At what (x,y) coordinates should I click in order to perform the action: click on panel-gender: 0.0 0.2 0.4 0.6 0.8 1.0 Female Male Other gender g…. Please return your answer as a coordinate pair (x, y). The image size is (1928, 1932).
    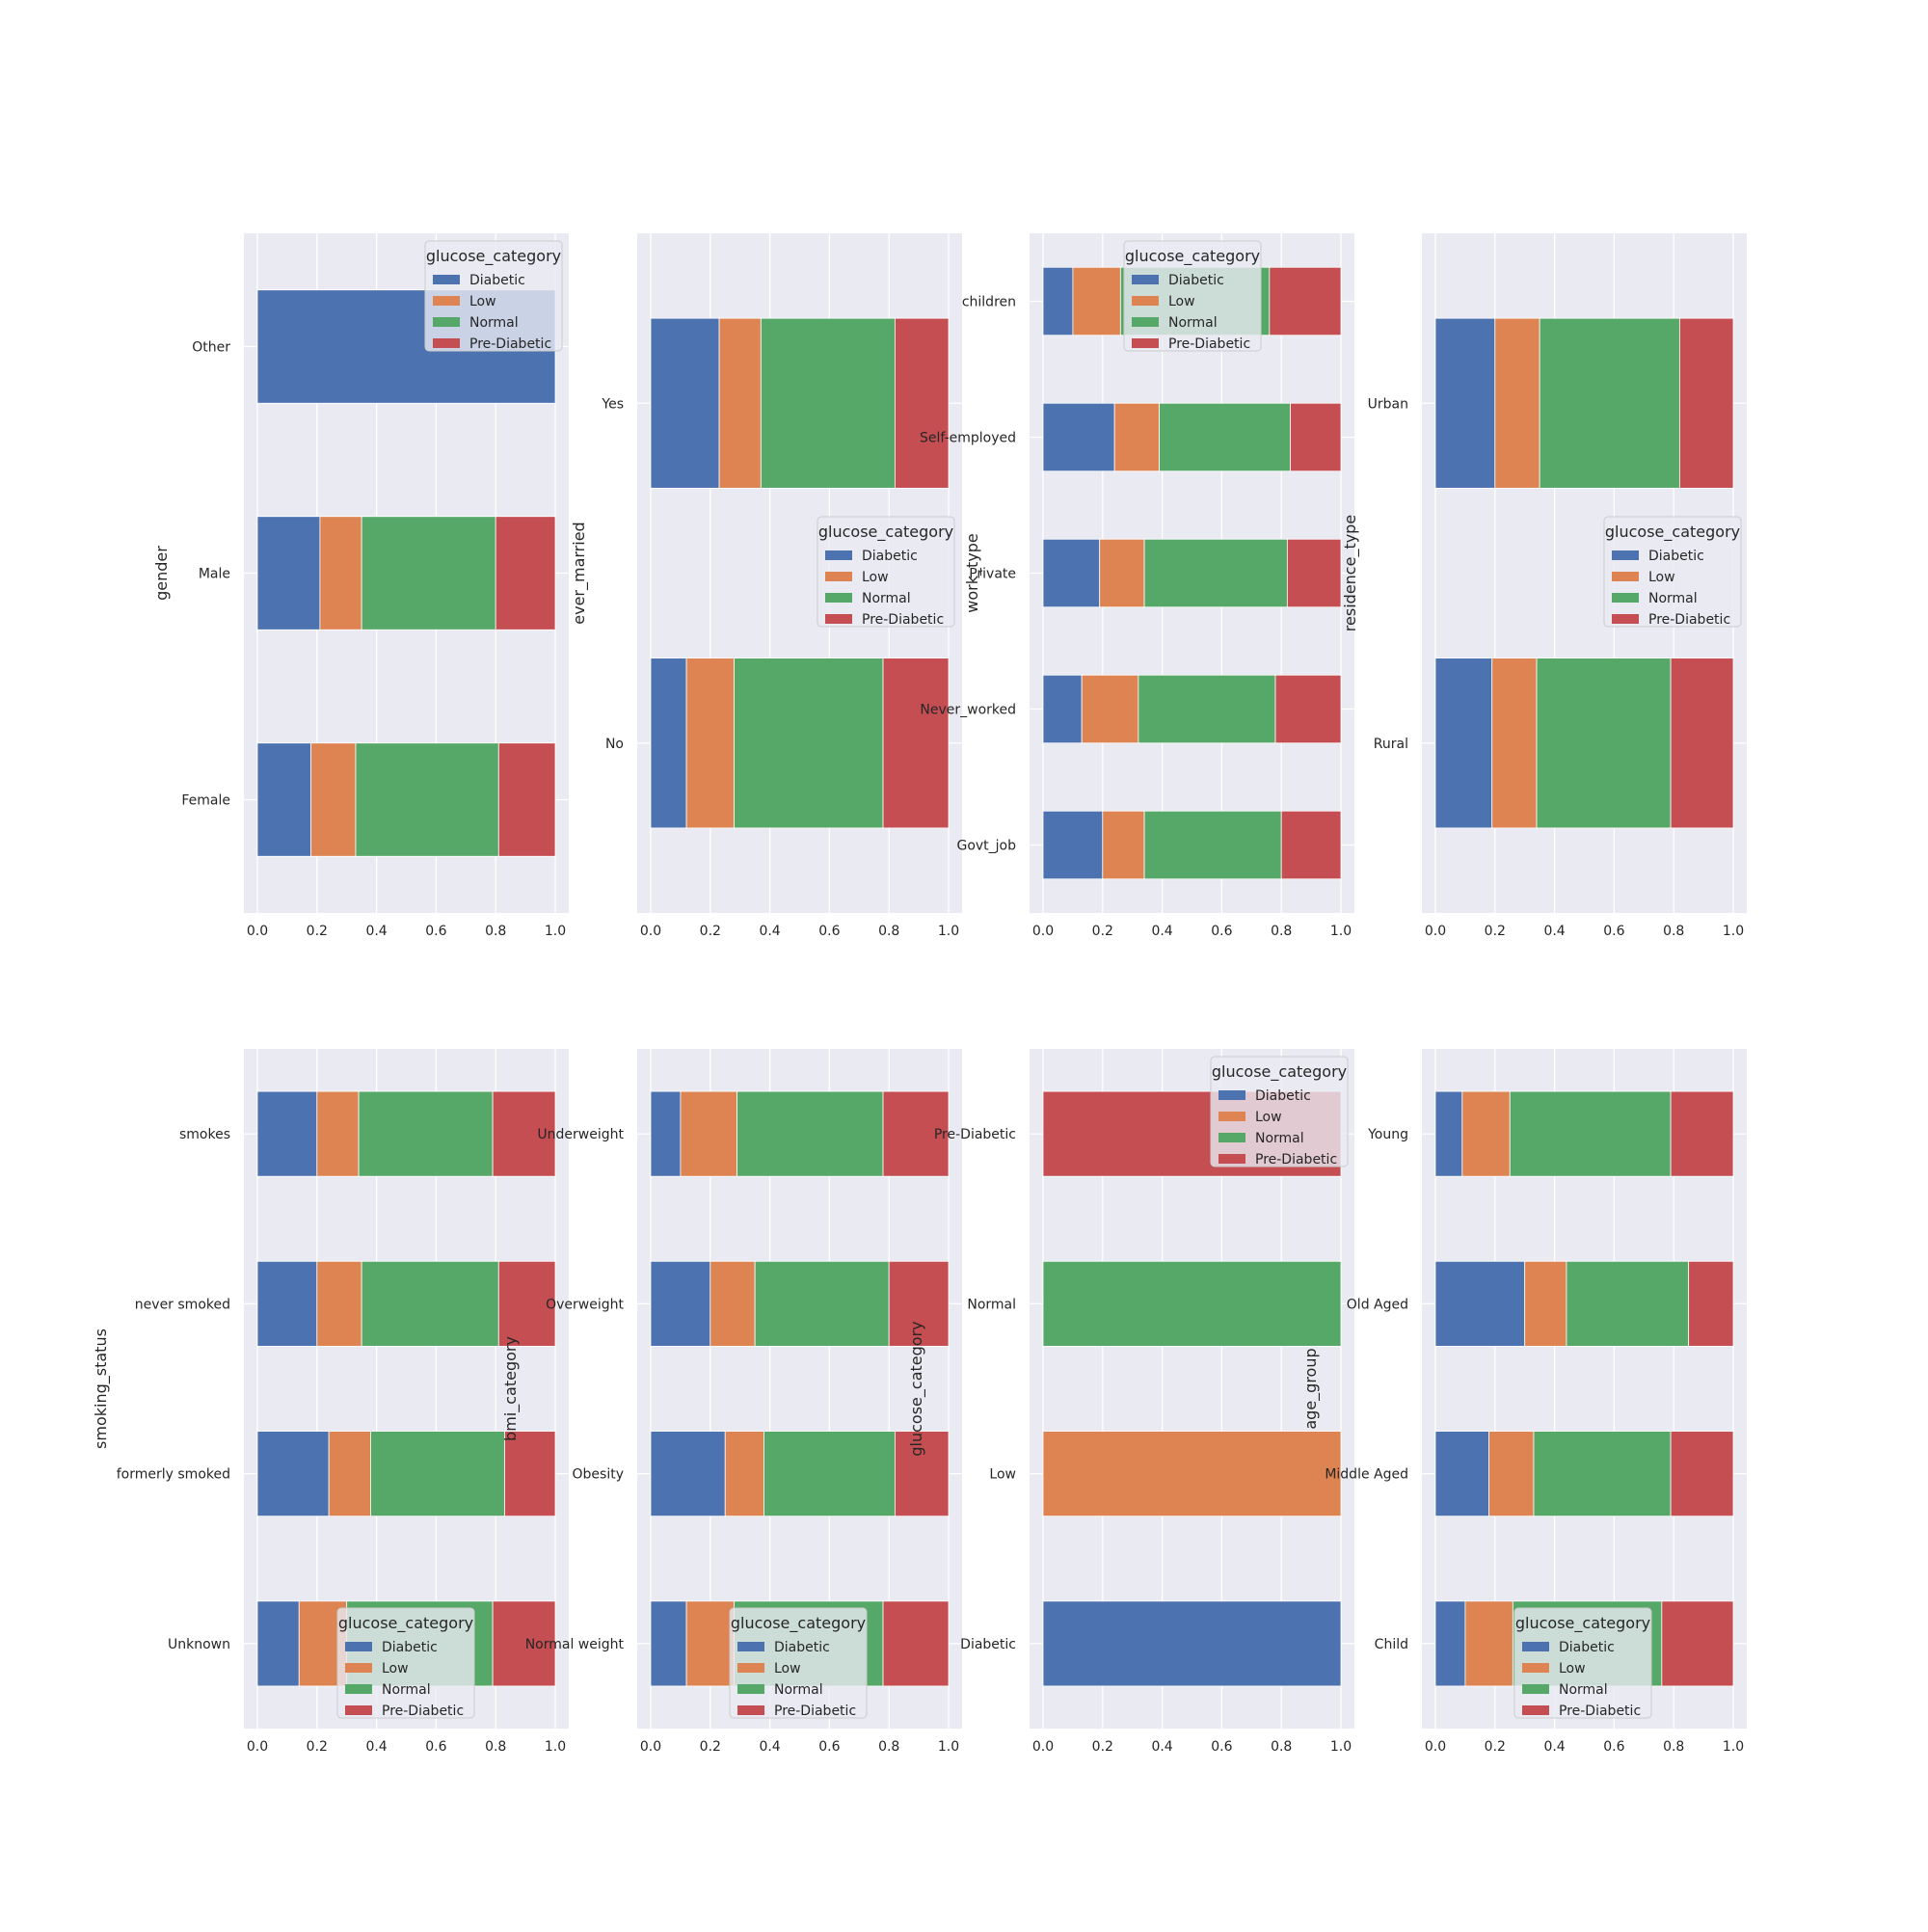
    Looking at the image, I should click on (360, 586).